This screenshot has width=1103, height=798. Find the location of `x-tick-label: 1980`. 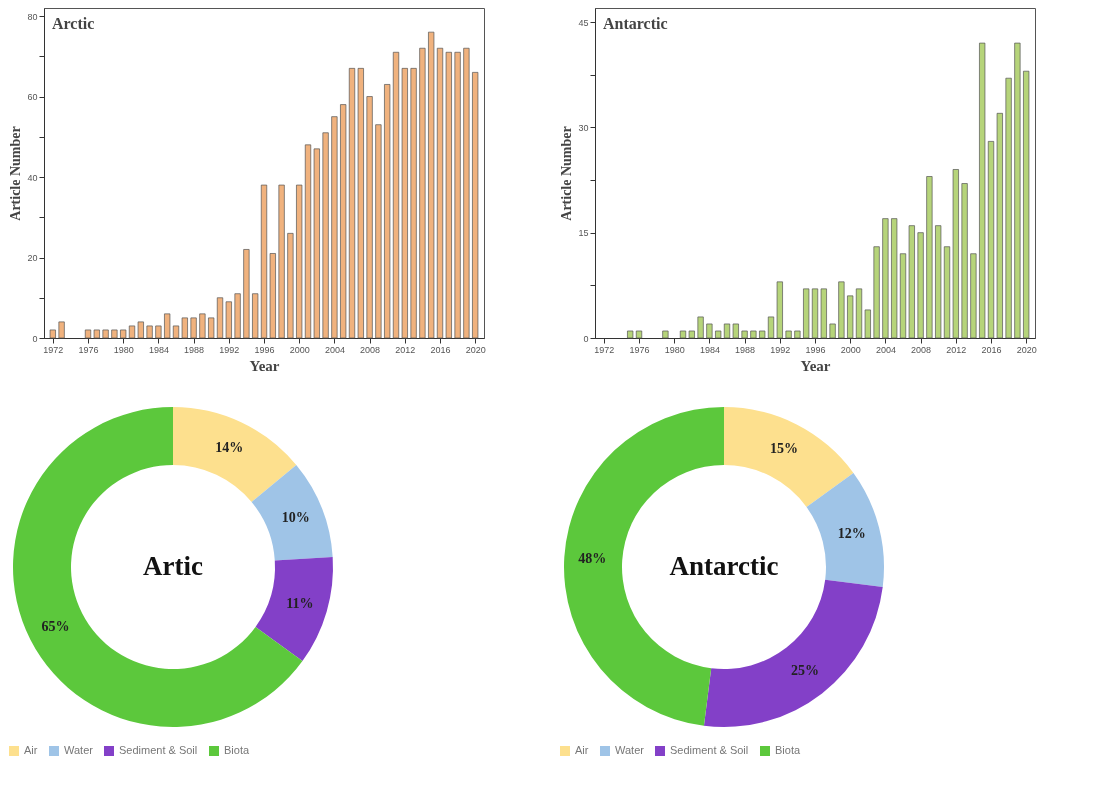

x-tick-label: 1980 is located at coordinates (674, 349).